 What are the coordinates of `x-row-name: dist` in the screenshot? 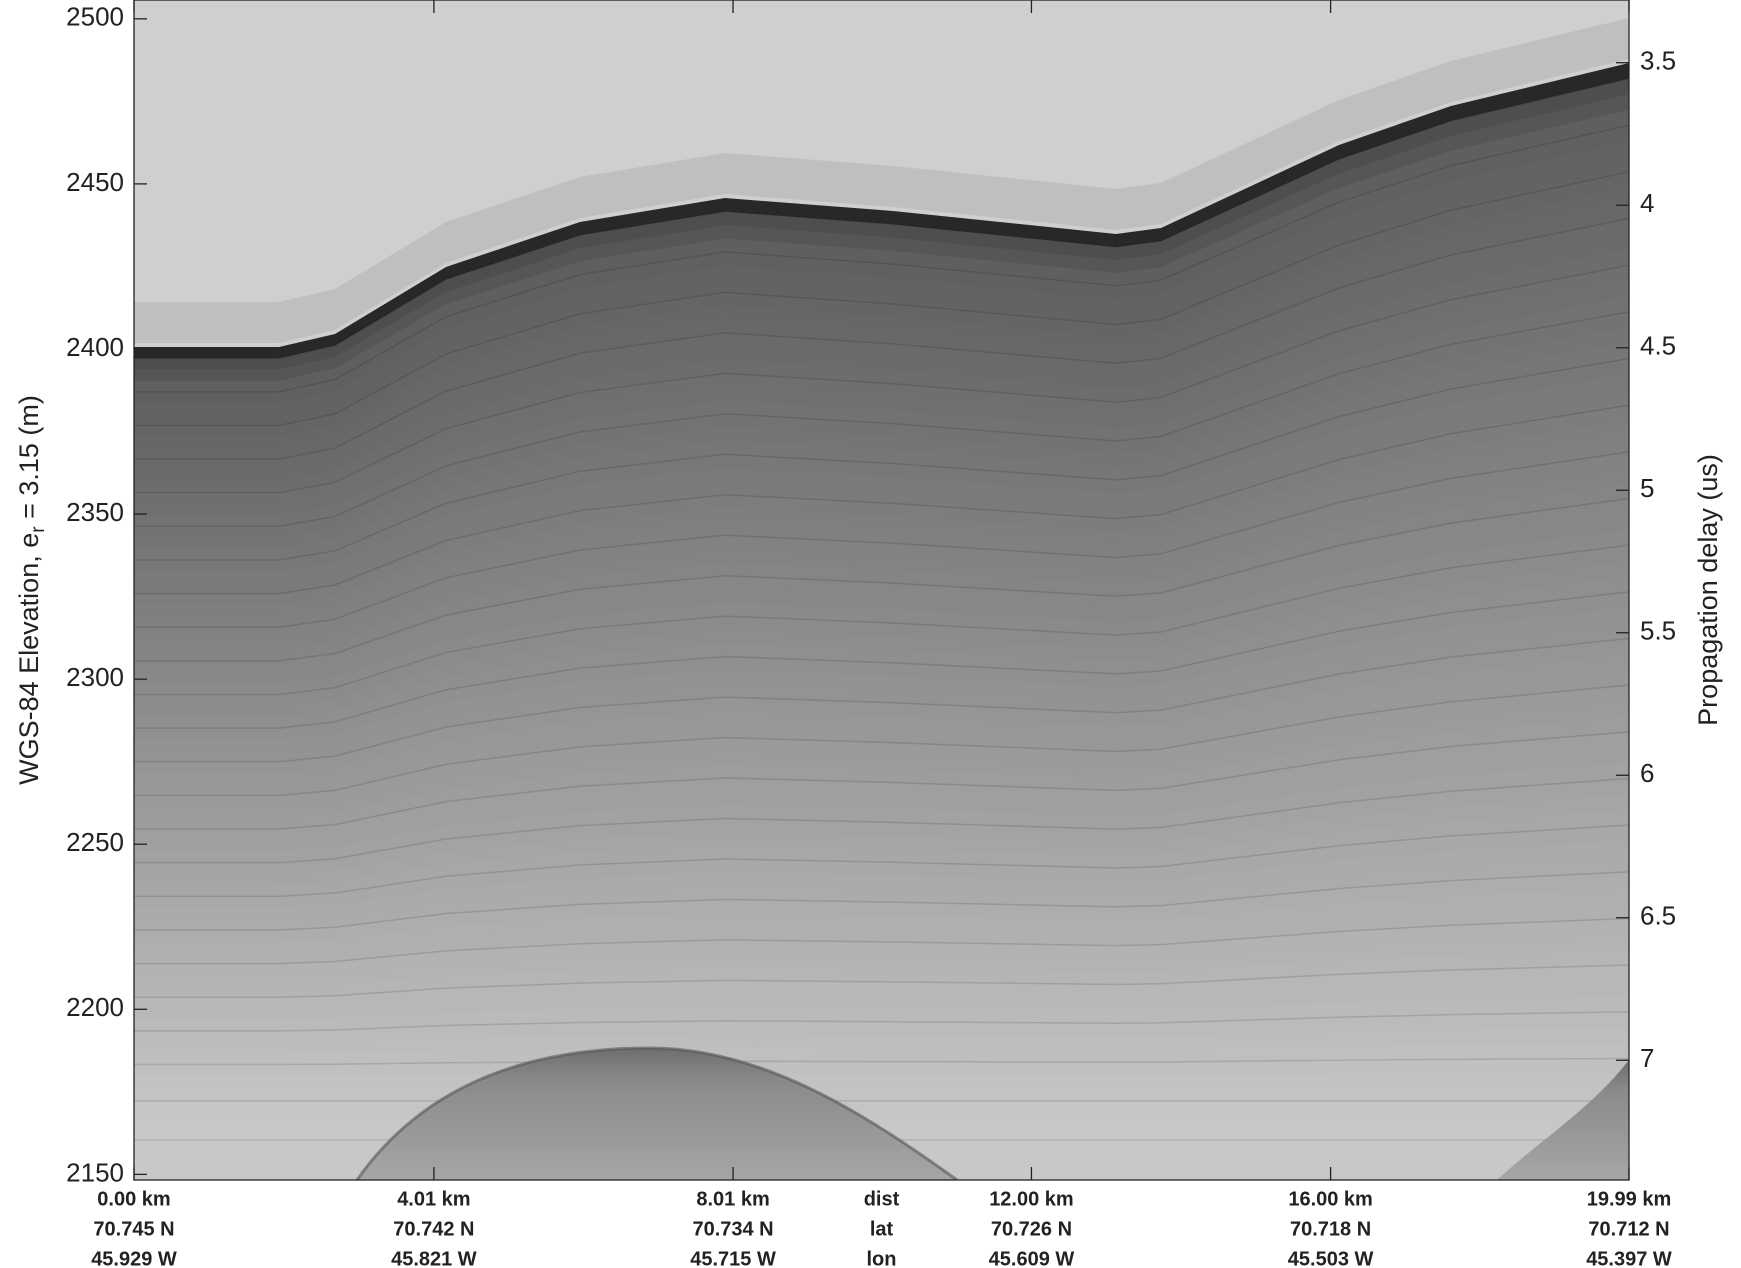 It's located at (882, 1199).